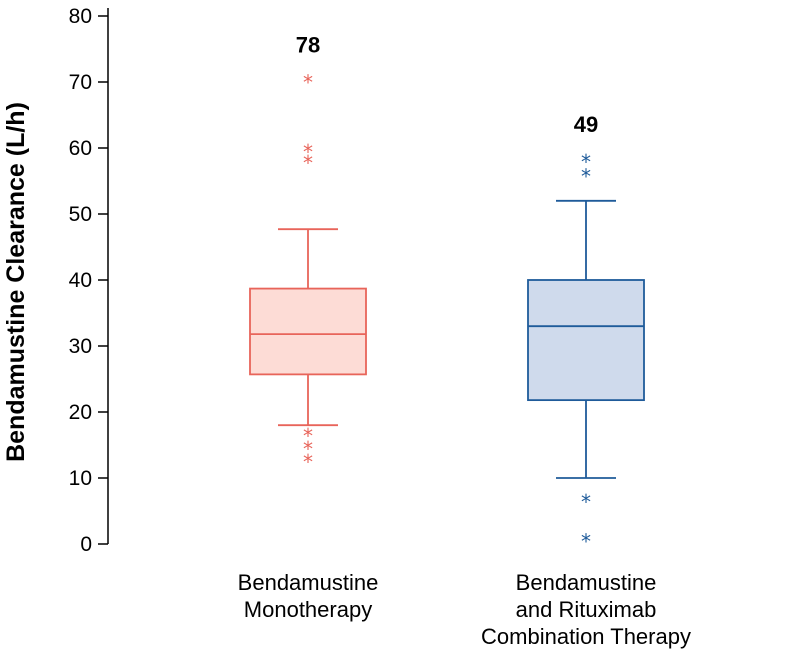 The image size is (786, 654). Describe the element at coordinates (86, 544) in the screenshot. I see `y-tick-label: 0` at that location.